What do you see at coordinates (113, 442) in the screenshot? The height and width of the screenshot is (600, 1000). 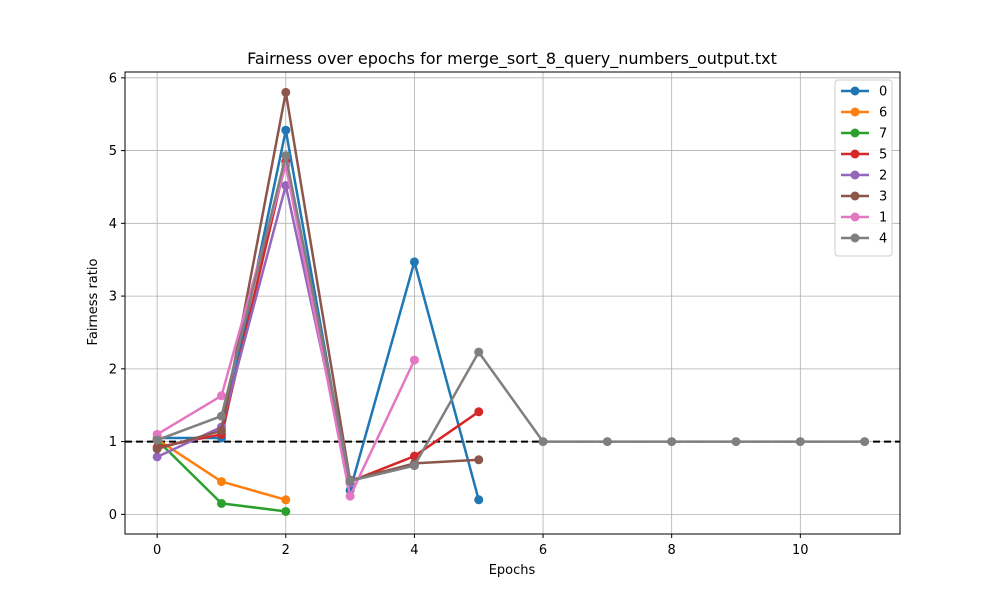 I see `y-tick-label: 1` at bounding box center [113, 442].